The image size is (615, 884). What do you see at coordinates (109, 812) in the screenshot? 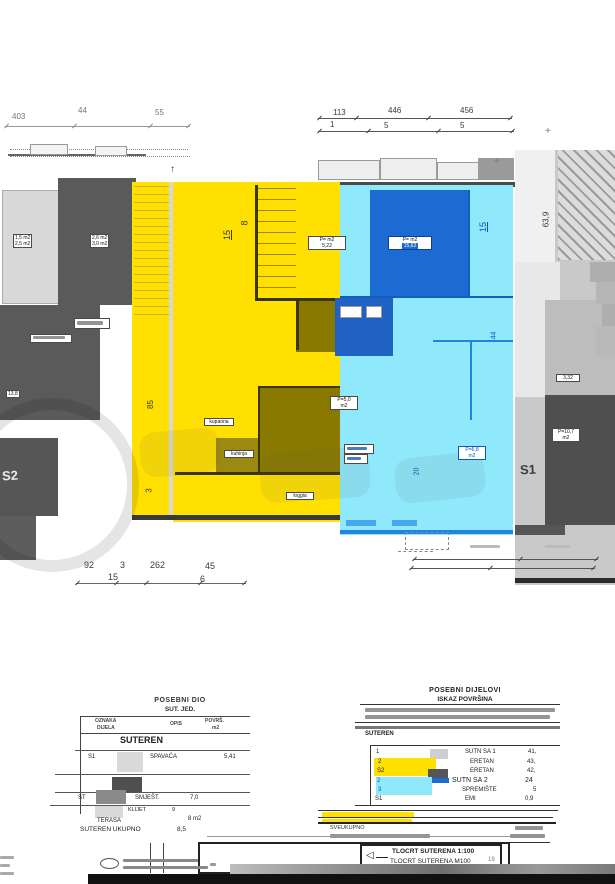
I see `legend-swatch-gray-light` at bounding box center [109, 812].